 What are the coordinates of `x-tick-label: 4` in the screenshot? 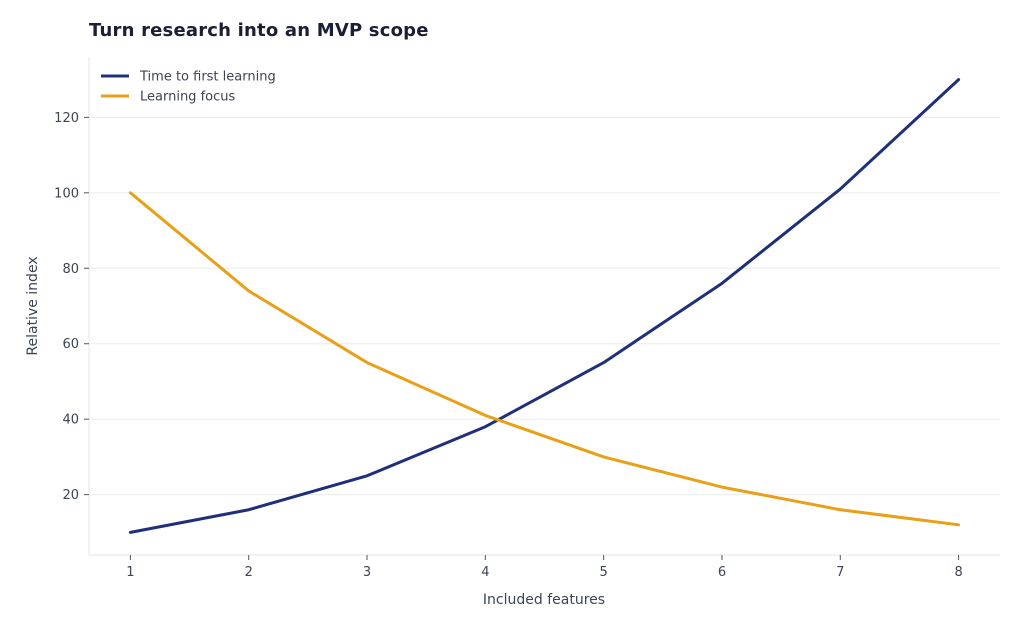 It's located at (485, 572).